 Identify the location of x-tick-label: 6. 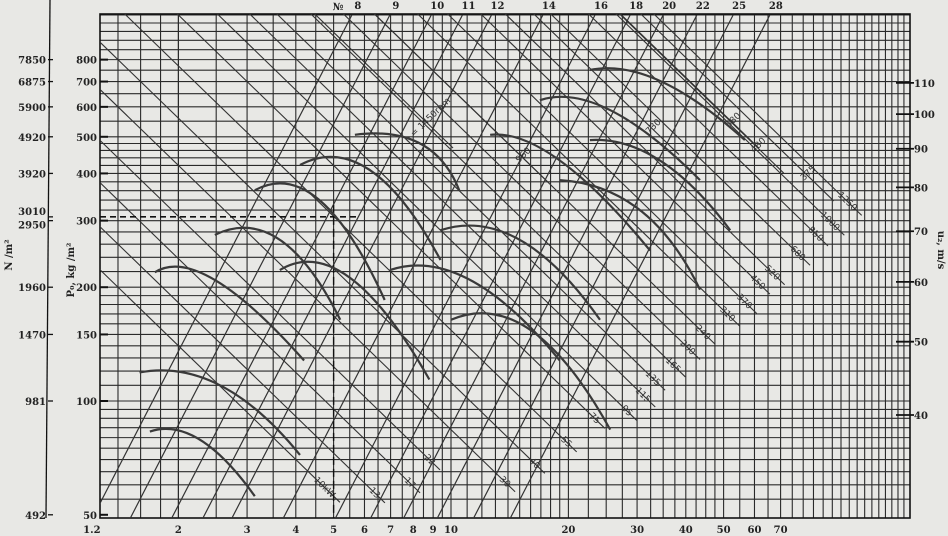
(364, 530).